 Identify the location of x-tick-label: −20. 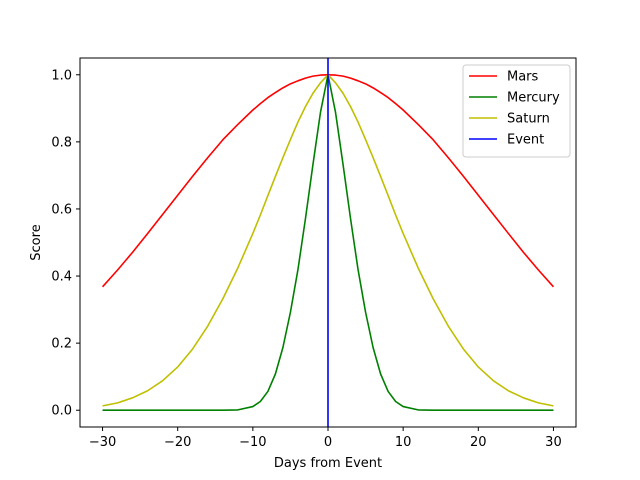
(177, 442).